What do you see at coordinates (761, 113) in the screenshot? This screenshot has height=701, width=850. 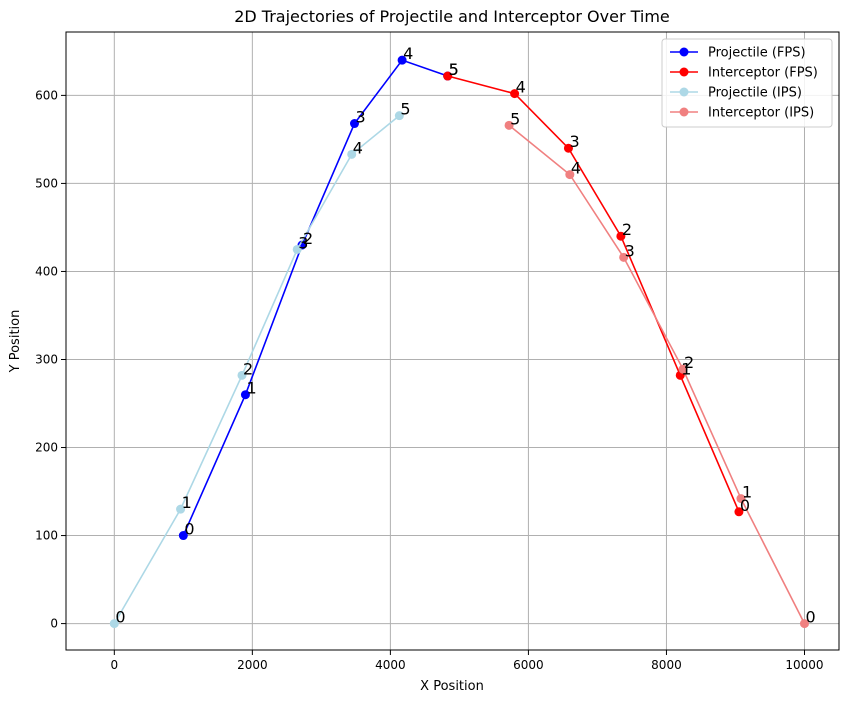 I see `legend-label: Interceptor (IPS)` at bounding box center [761, 113].